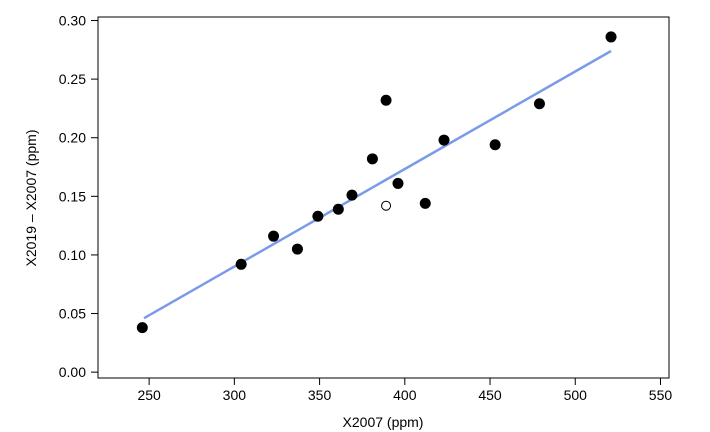 This screenshot has height=432, width=710. What do you see at coordinates (72, 79) in the screenshot?
I see `y-tick-label: 0.25` at bounding box center [72, 79].